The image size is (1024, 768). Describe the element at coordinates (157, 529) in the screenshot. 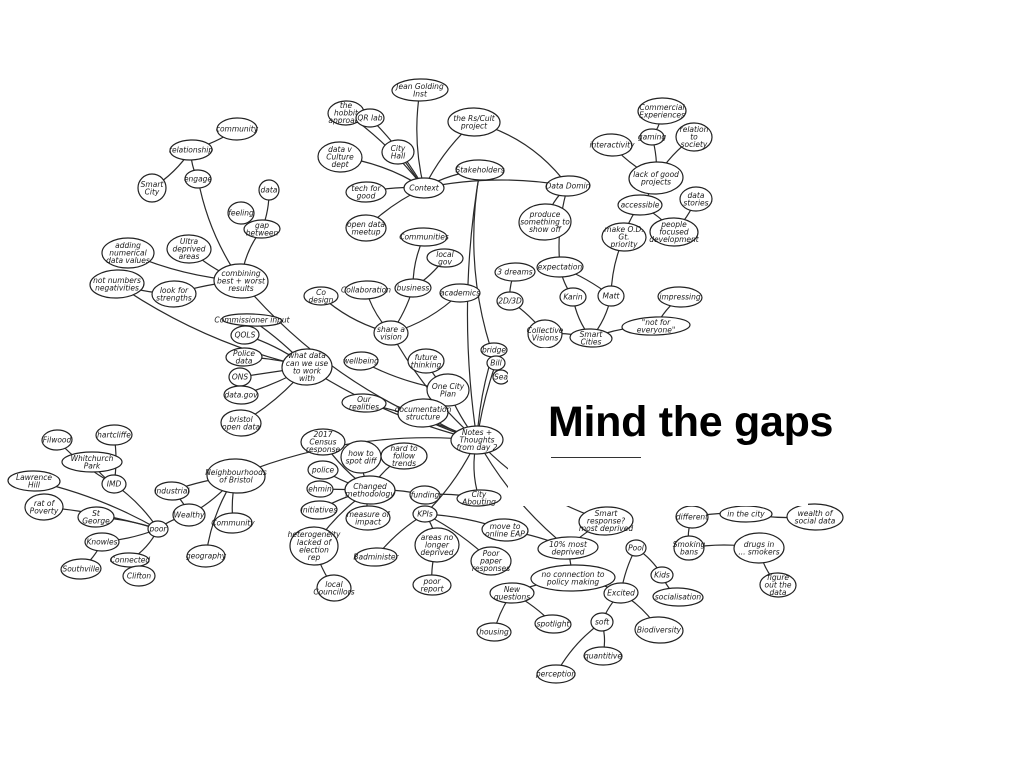

I see `node-label: poor` at that location.